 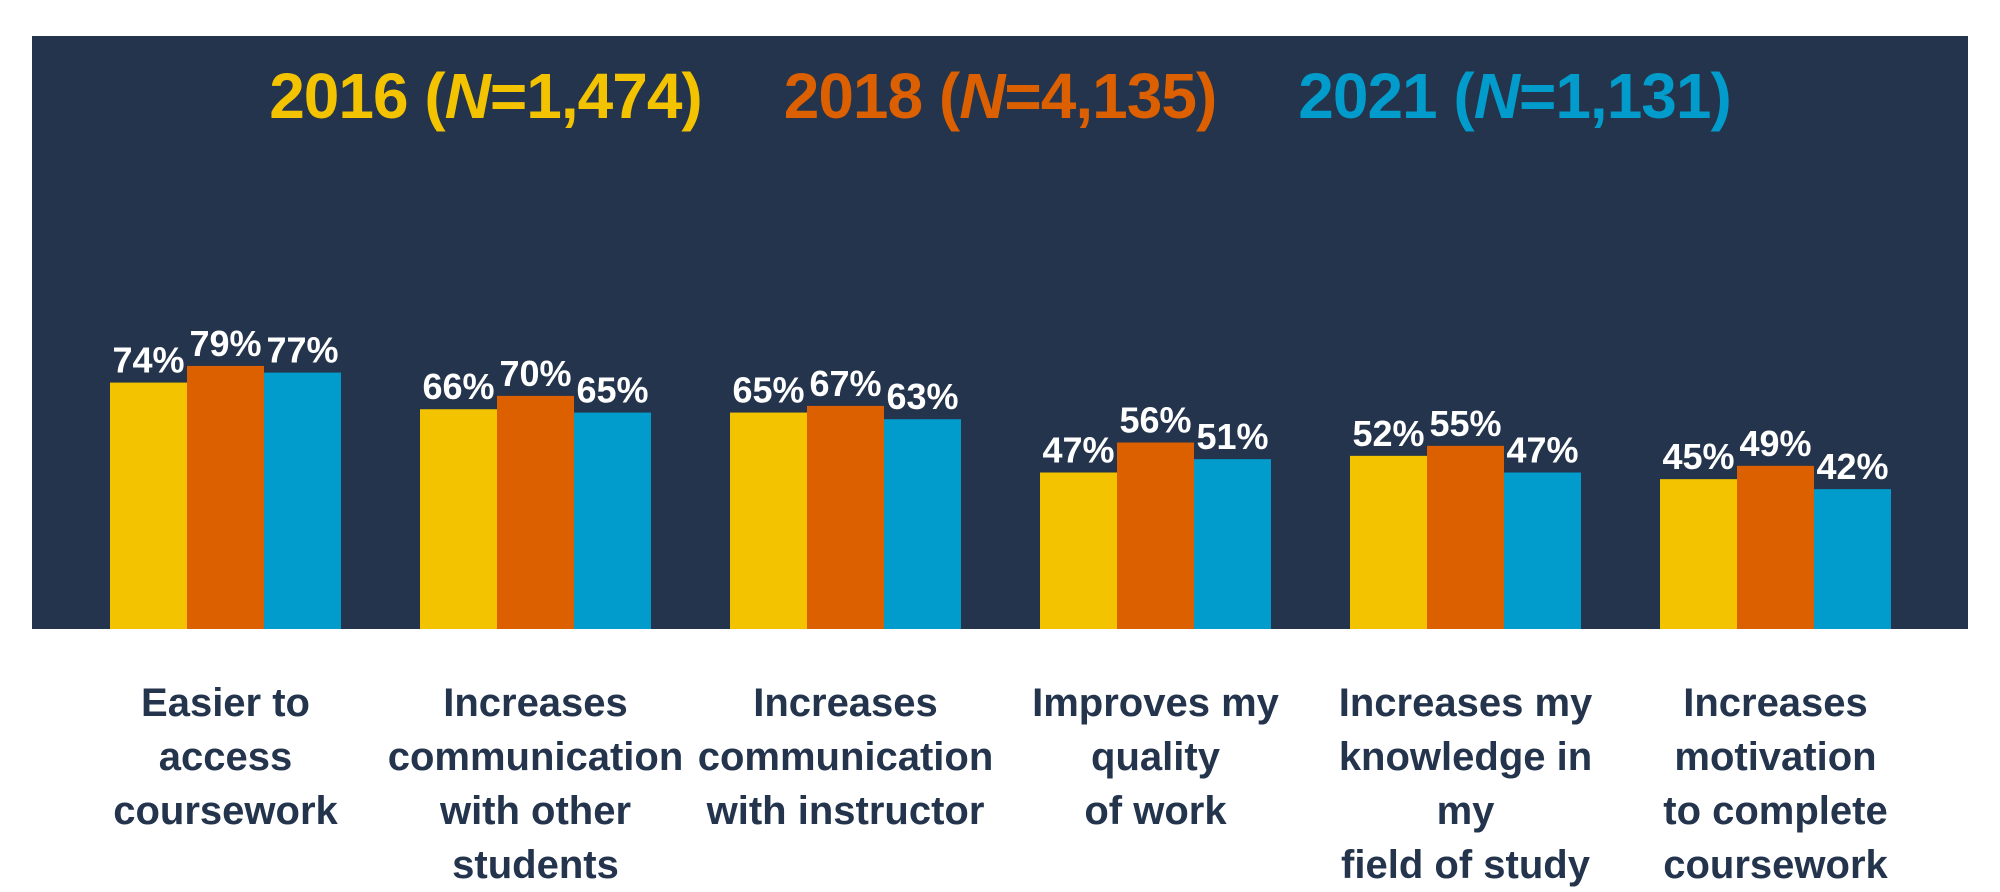 I want to click on legend-item-2018: 2018 (N=4,135), so click(x=1000, y=96).